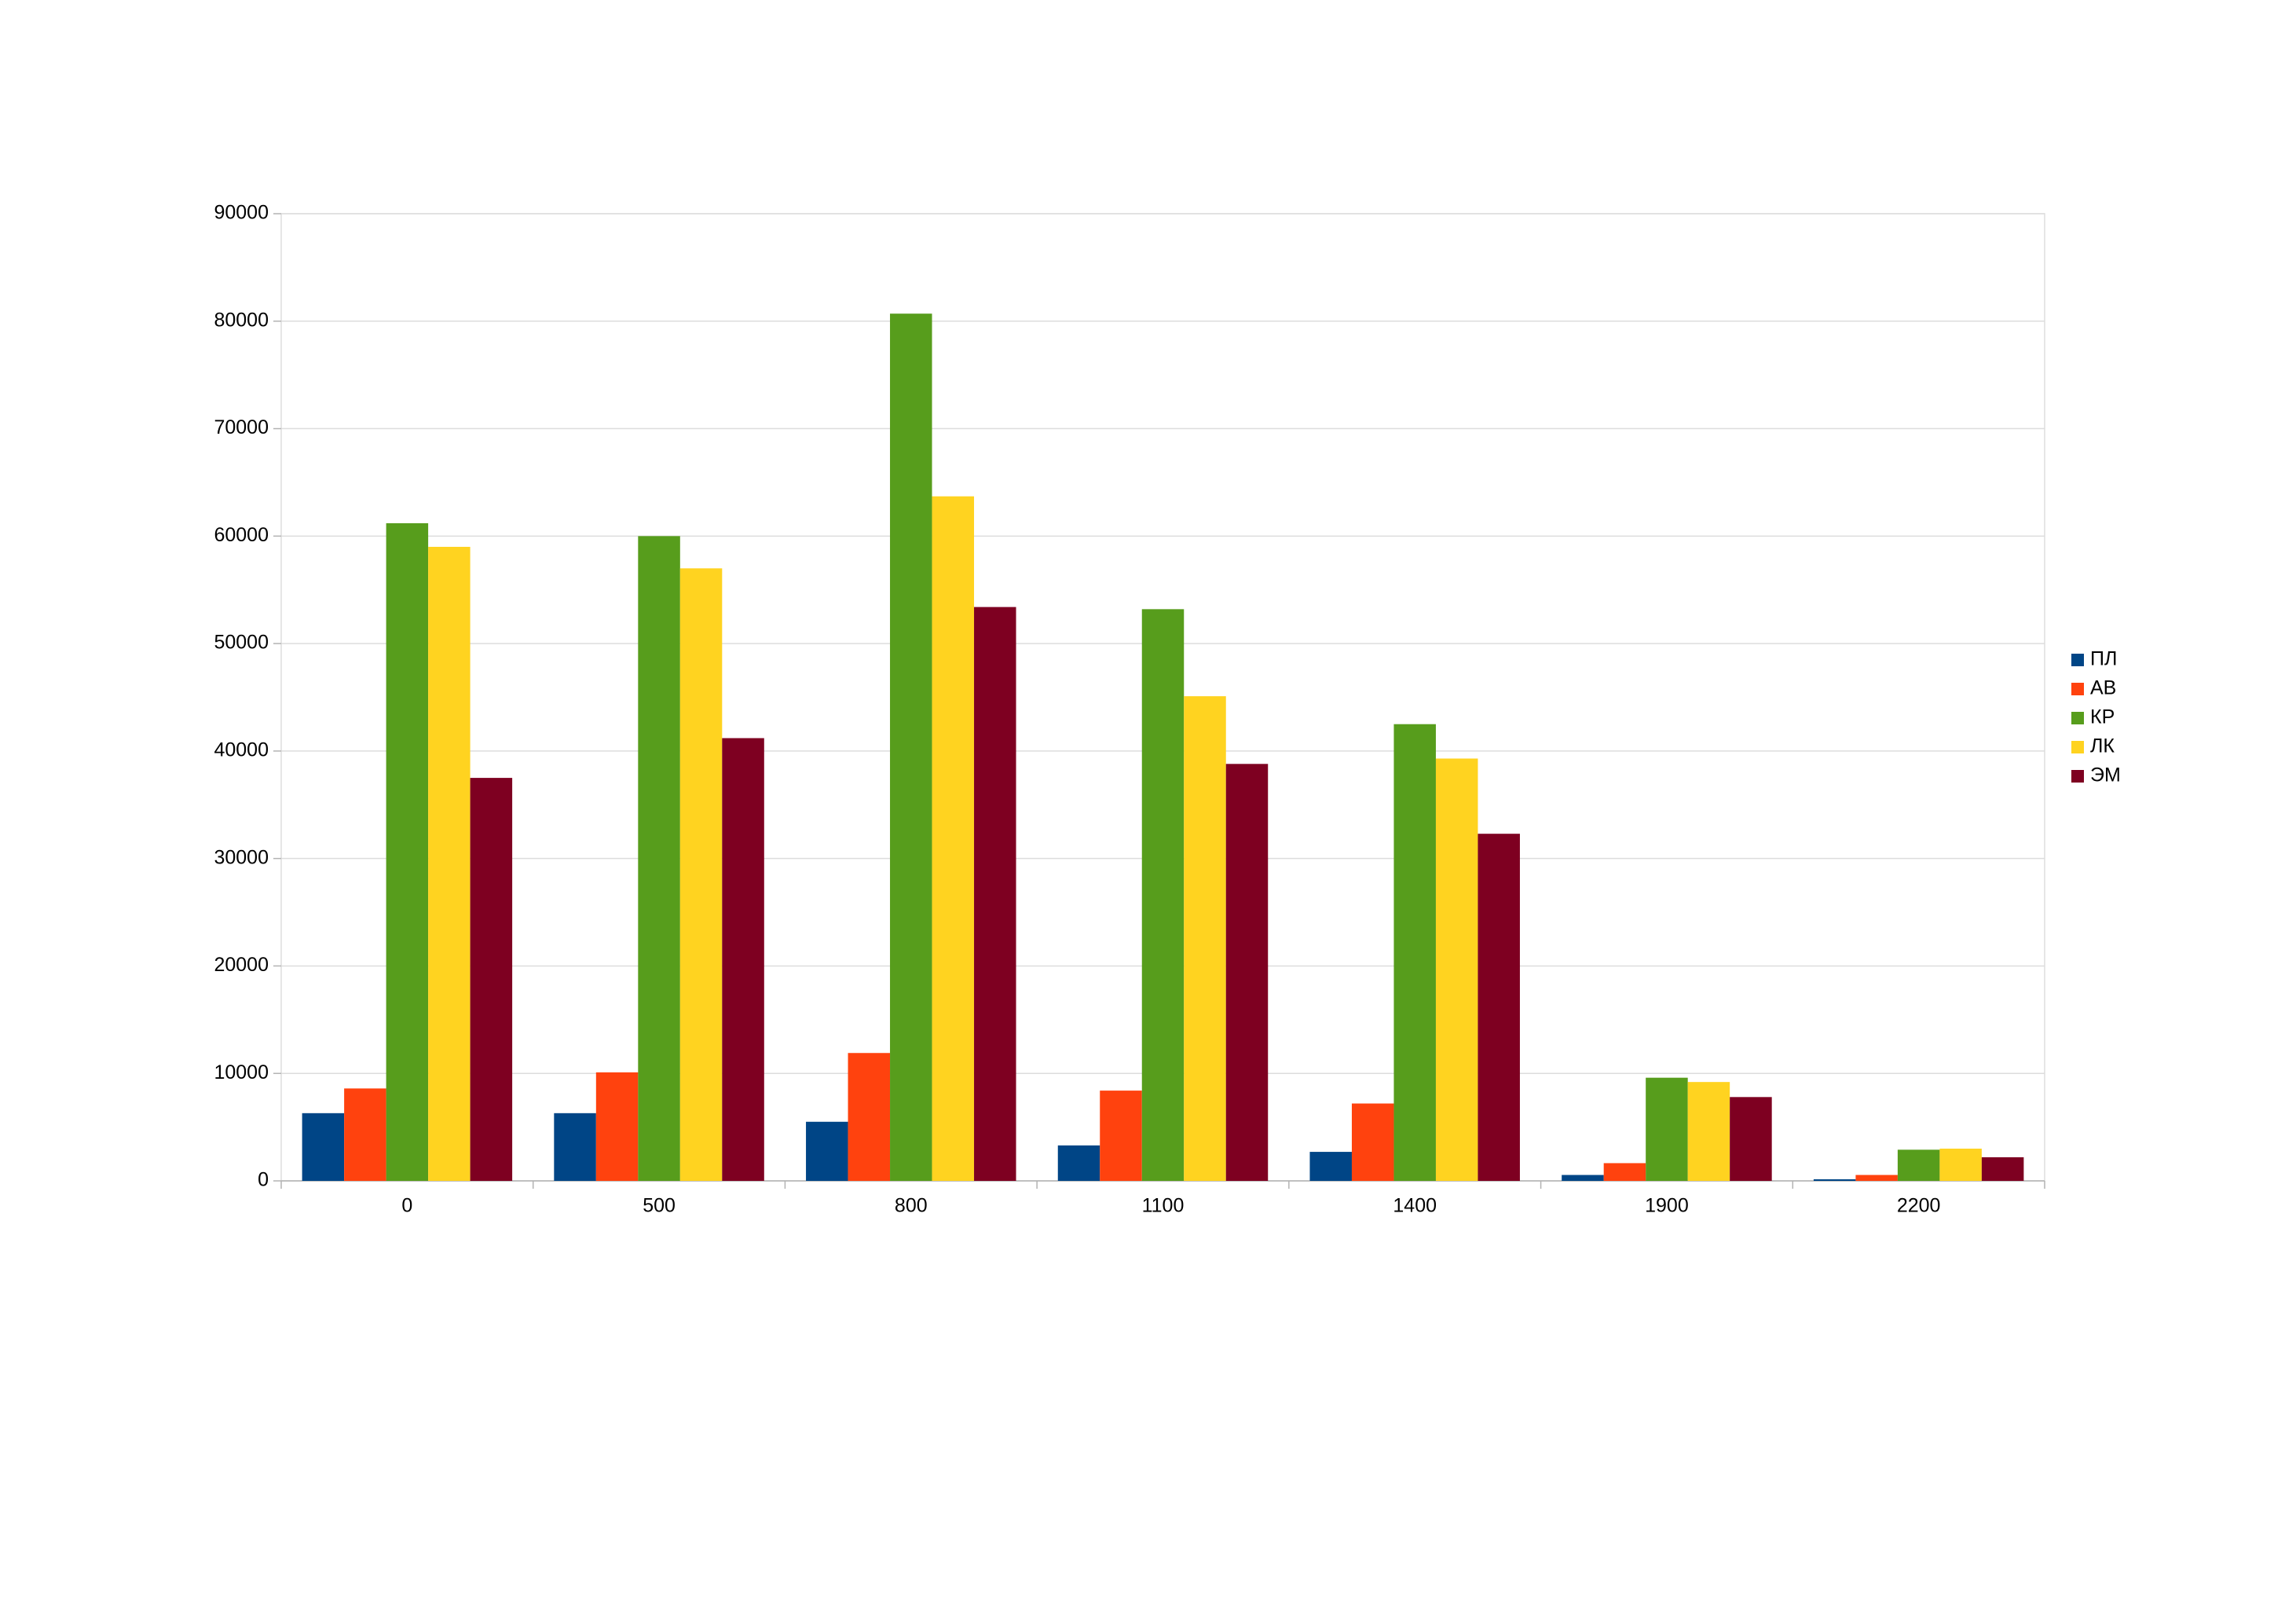  I want to click on y-tick-label: 0, so click(263, 1180).